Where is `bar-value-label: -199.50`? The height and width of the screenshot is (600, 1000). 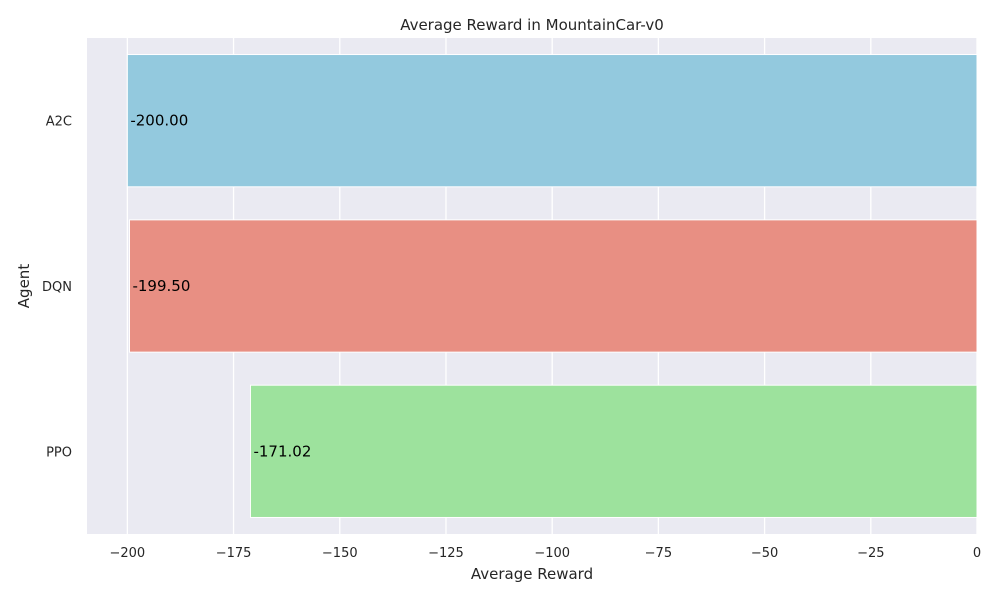 bar-value-label: -199.50 is located at coordinates (161, 286).